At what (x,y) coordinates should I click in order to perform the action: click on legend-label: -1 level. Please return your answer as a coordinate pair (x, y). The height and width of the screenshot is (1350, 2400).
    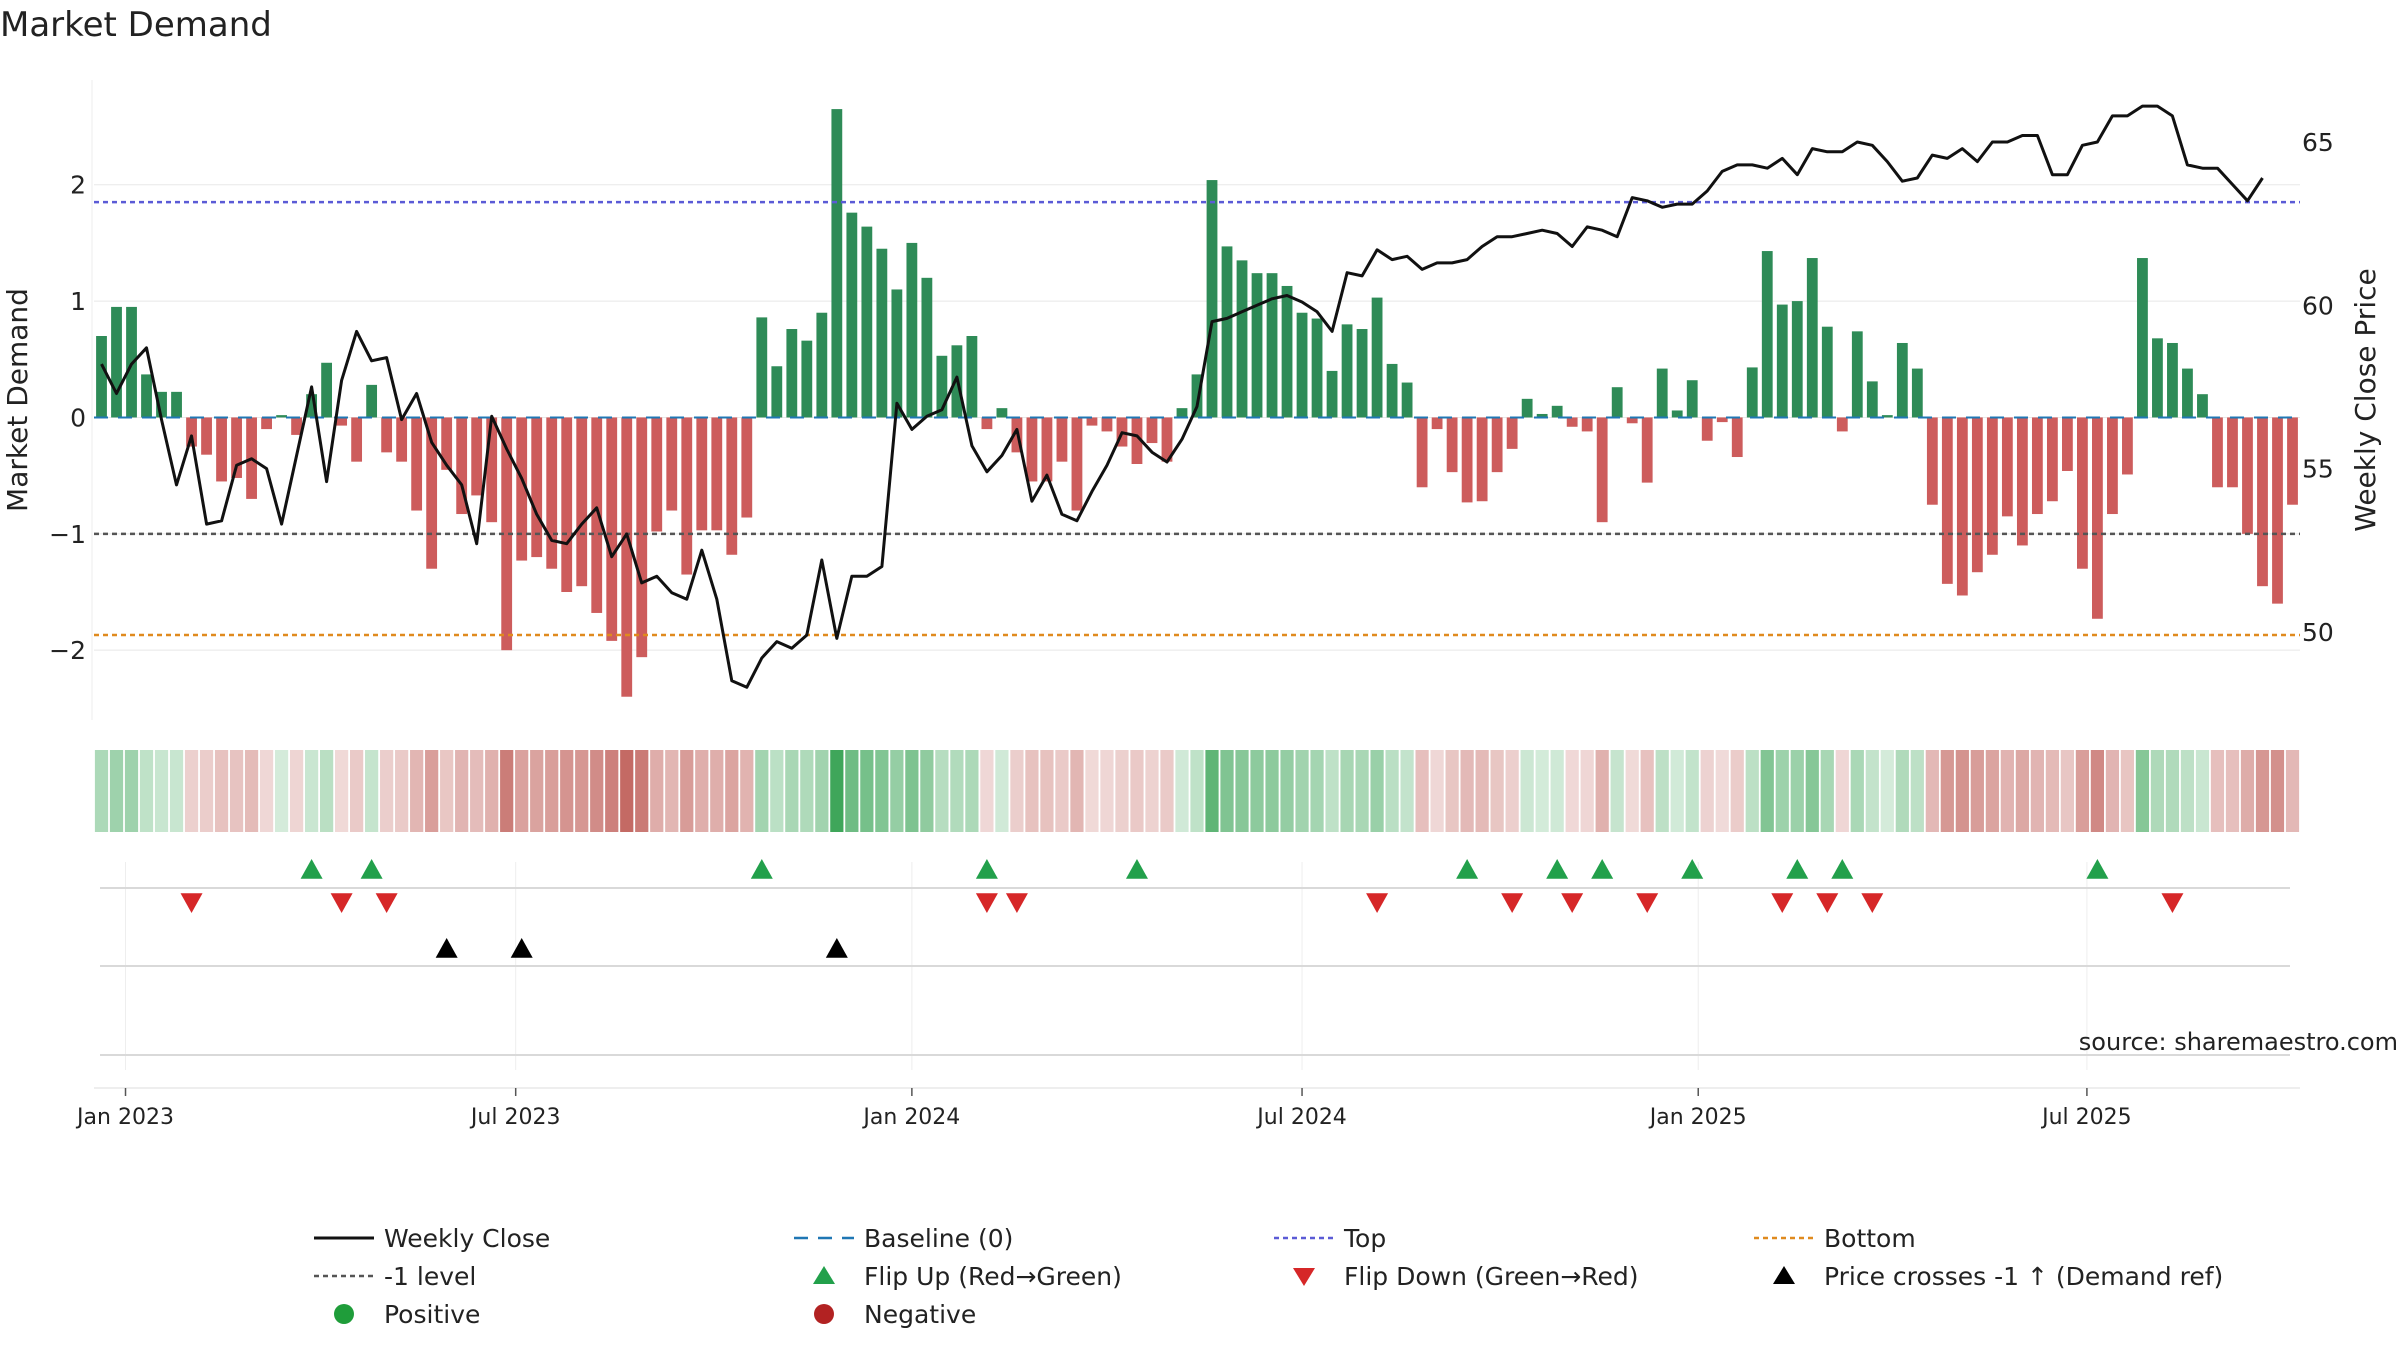
    Looking at the image, I should click on (430, 1276).